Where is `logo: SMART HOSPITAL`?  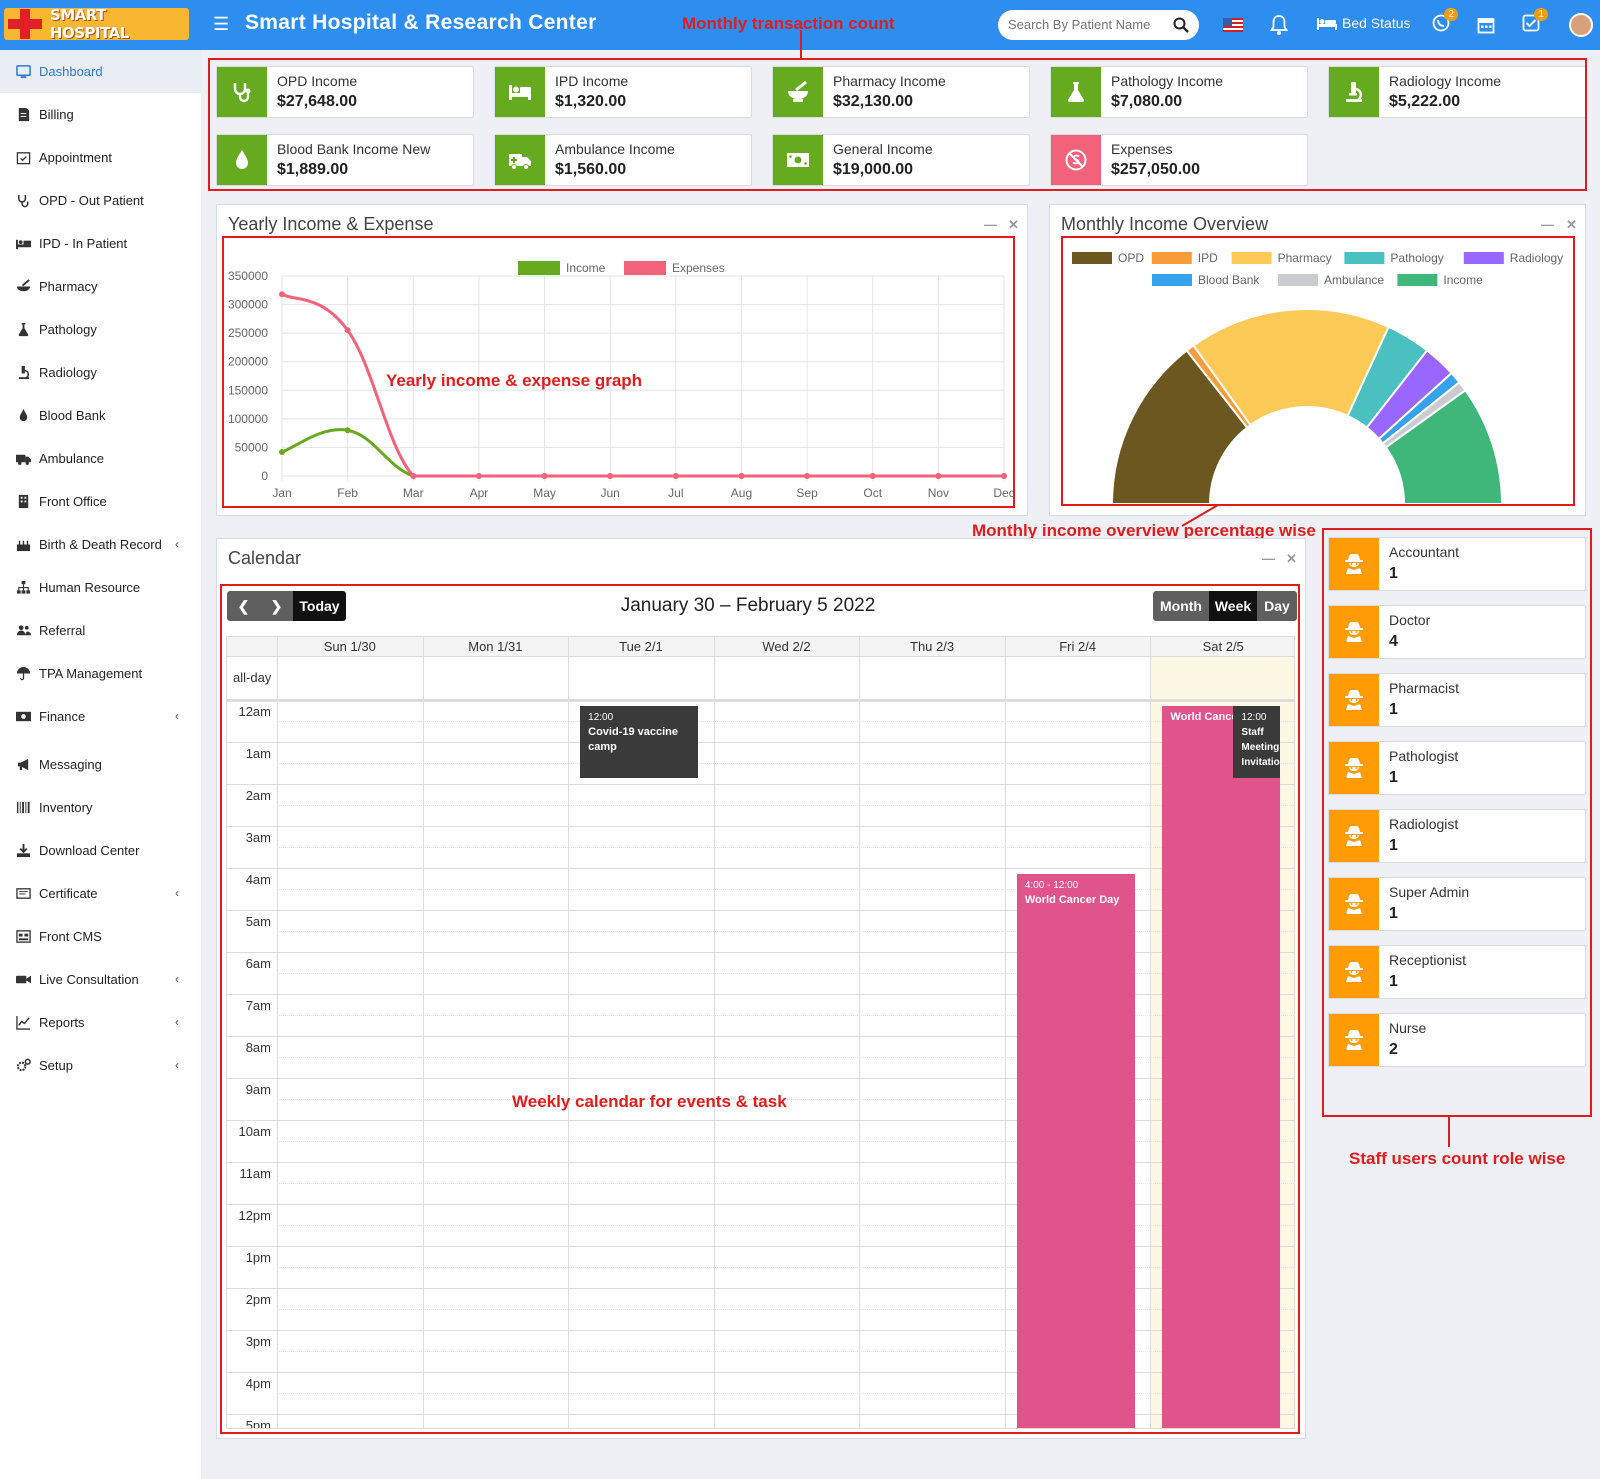
logo: SMART HOSPITAL is located at coordinates (96, 24).